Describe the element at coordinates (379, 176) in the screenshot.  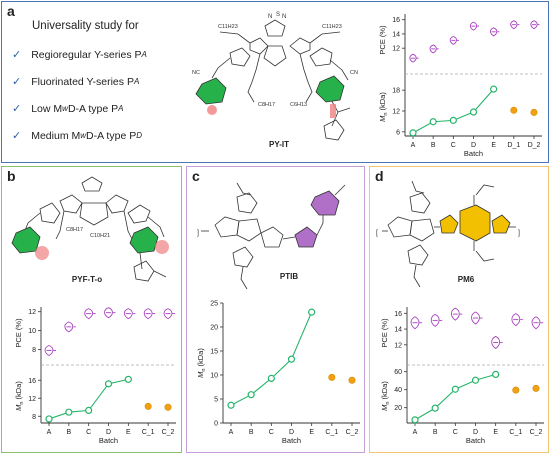
I see `panel-d-label: d` at that location.